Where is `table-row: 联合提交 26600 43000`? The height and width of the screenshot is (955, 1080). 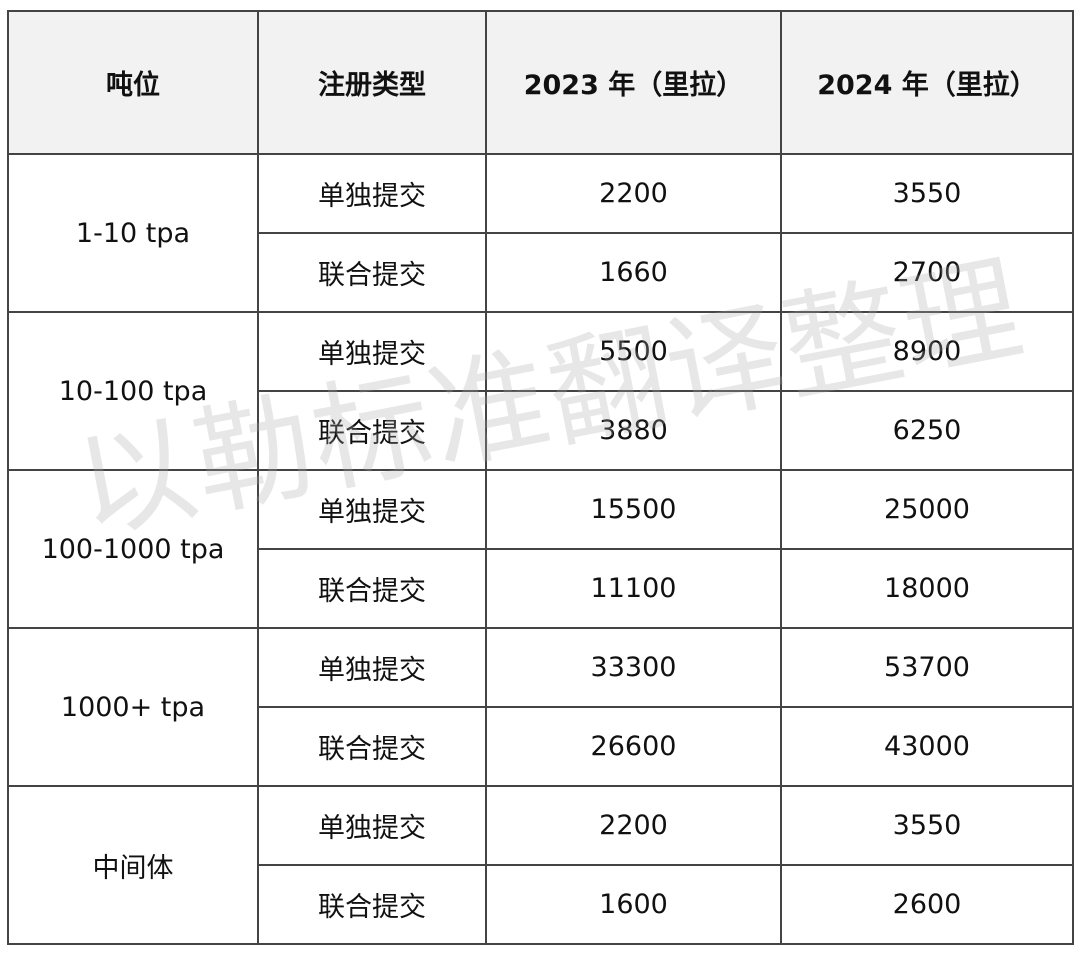
table-row: 联合提交 26600 43000 is located at coordinates (541, 746).